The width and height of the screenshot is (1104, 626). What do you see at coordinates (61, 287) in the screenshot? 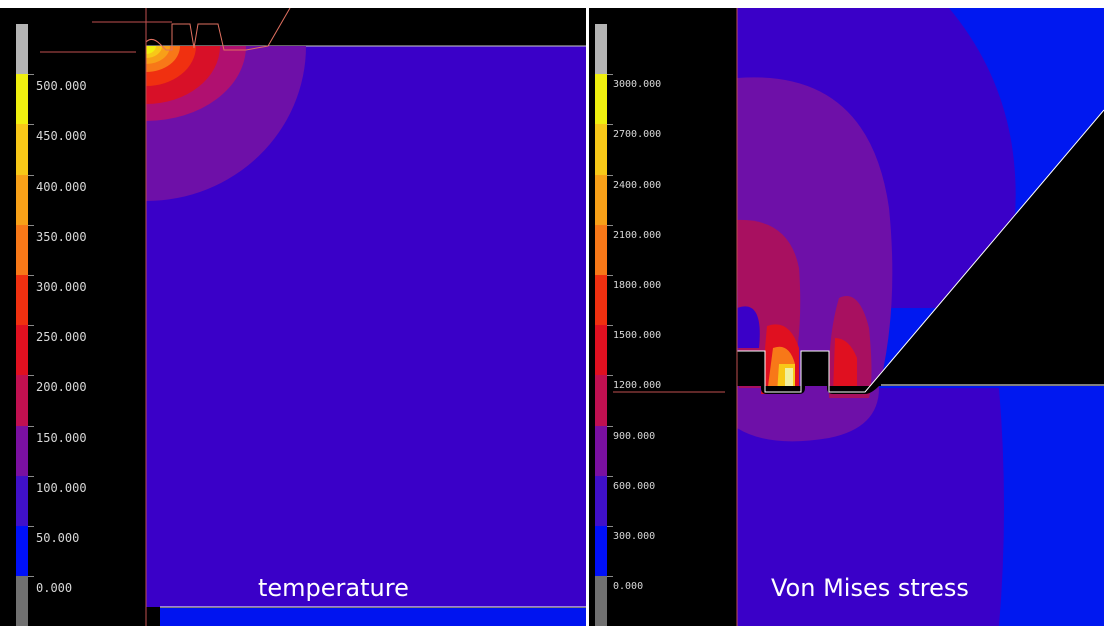
I see `temperature-legend-label: 300.000` at bounding box center [61, 287].